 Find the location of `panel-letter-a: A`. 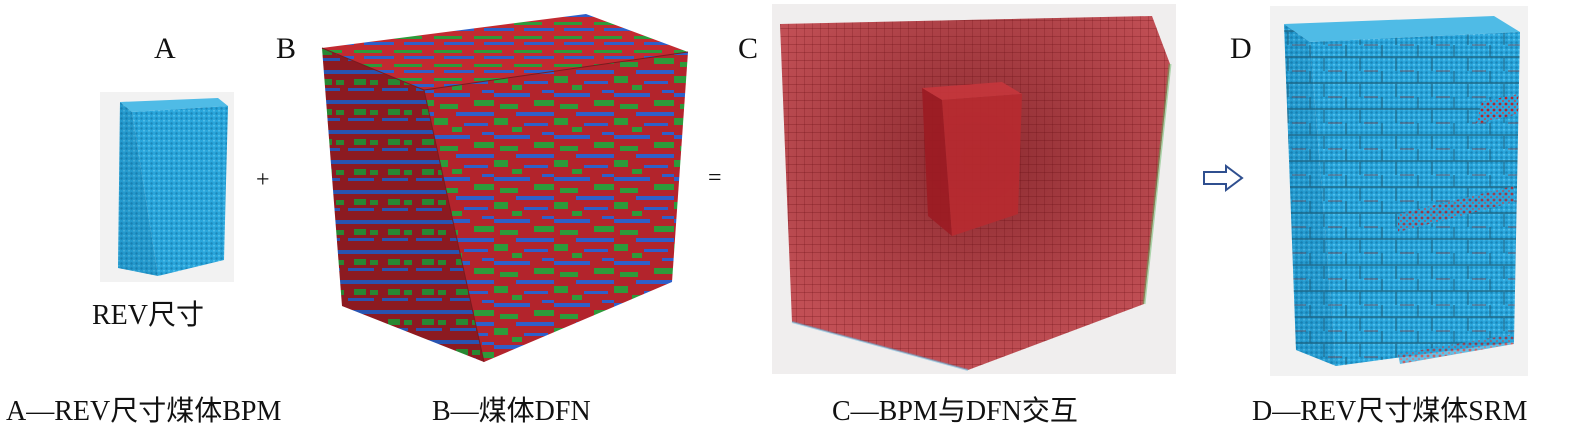

panel-letter-a: A is located at coordinates (165, 48).